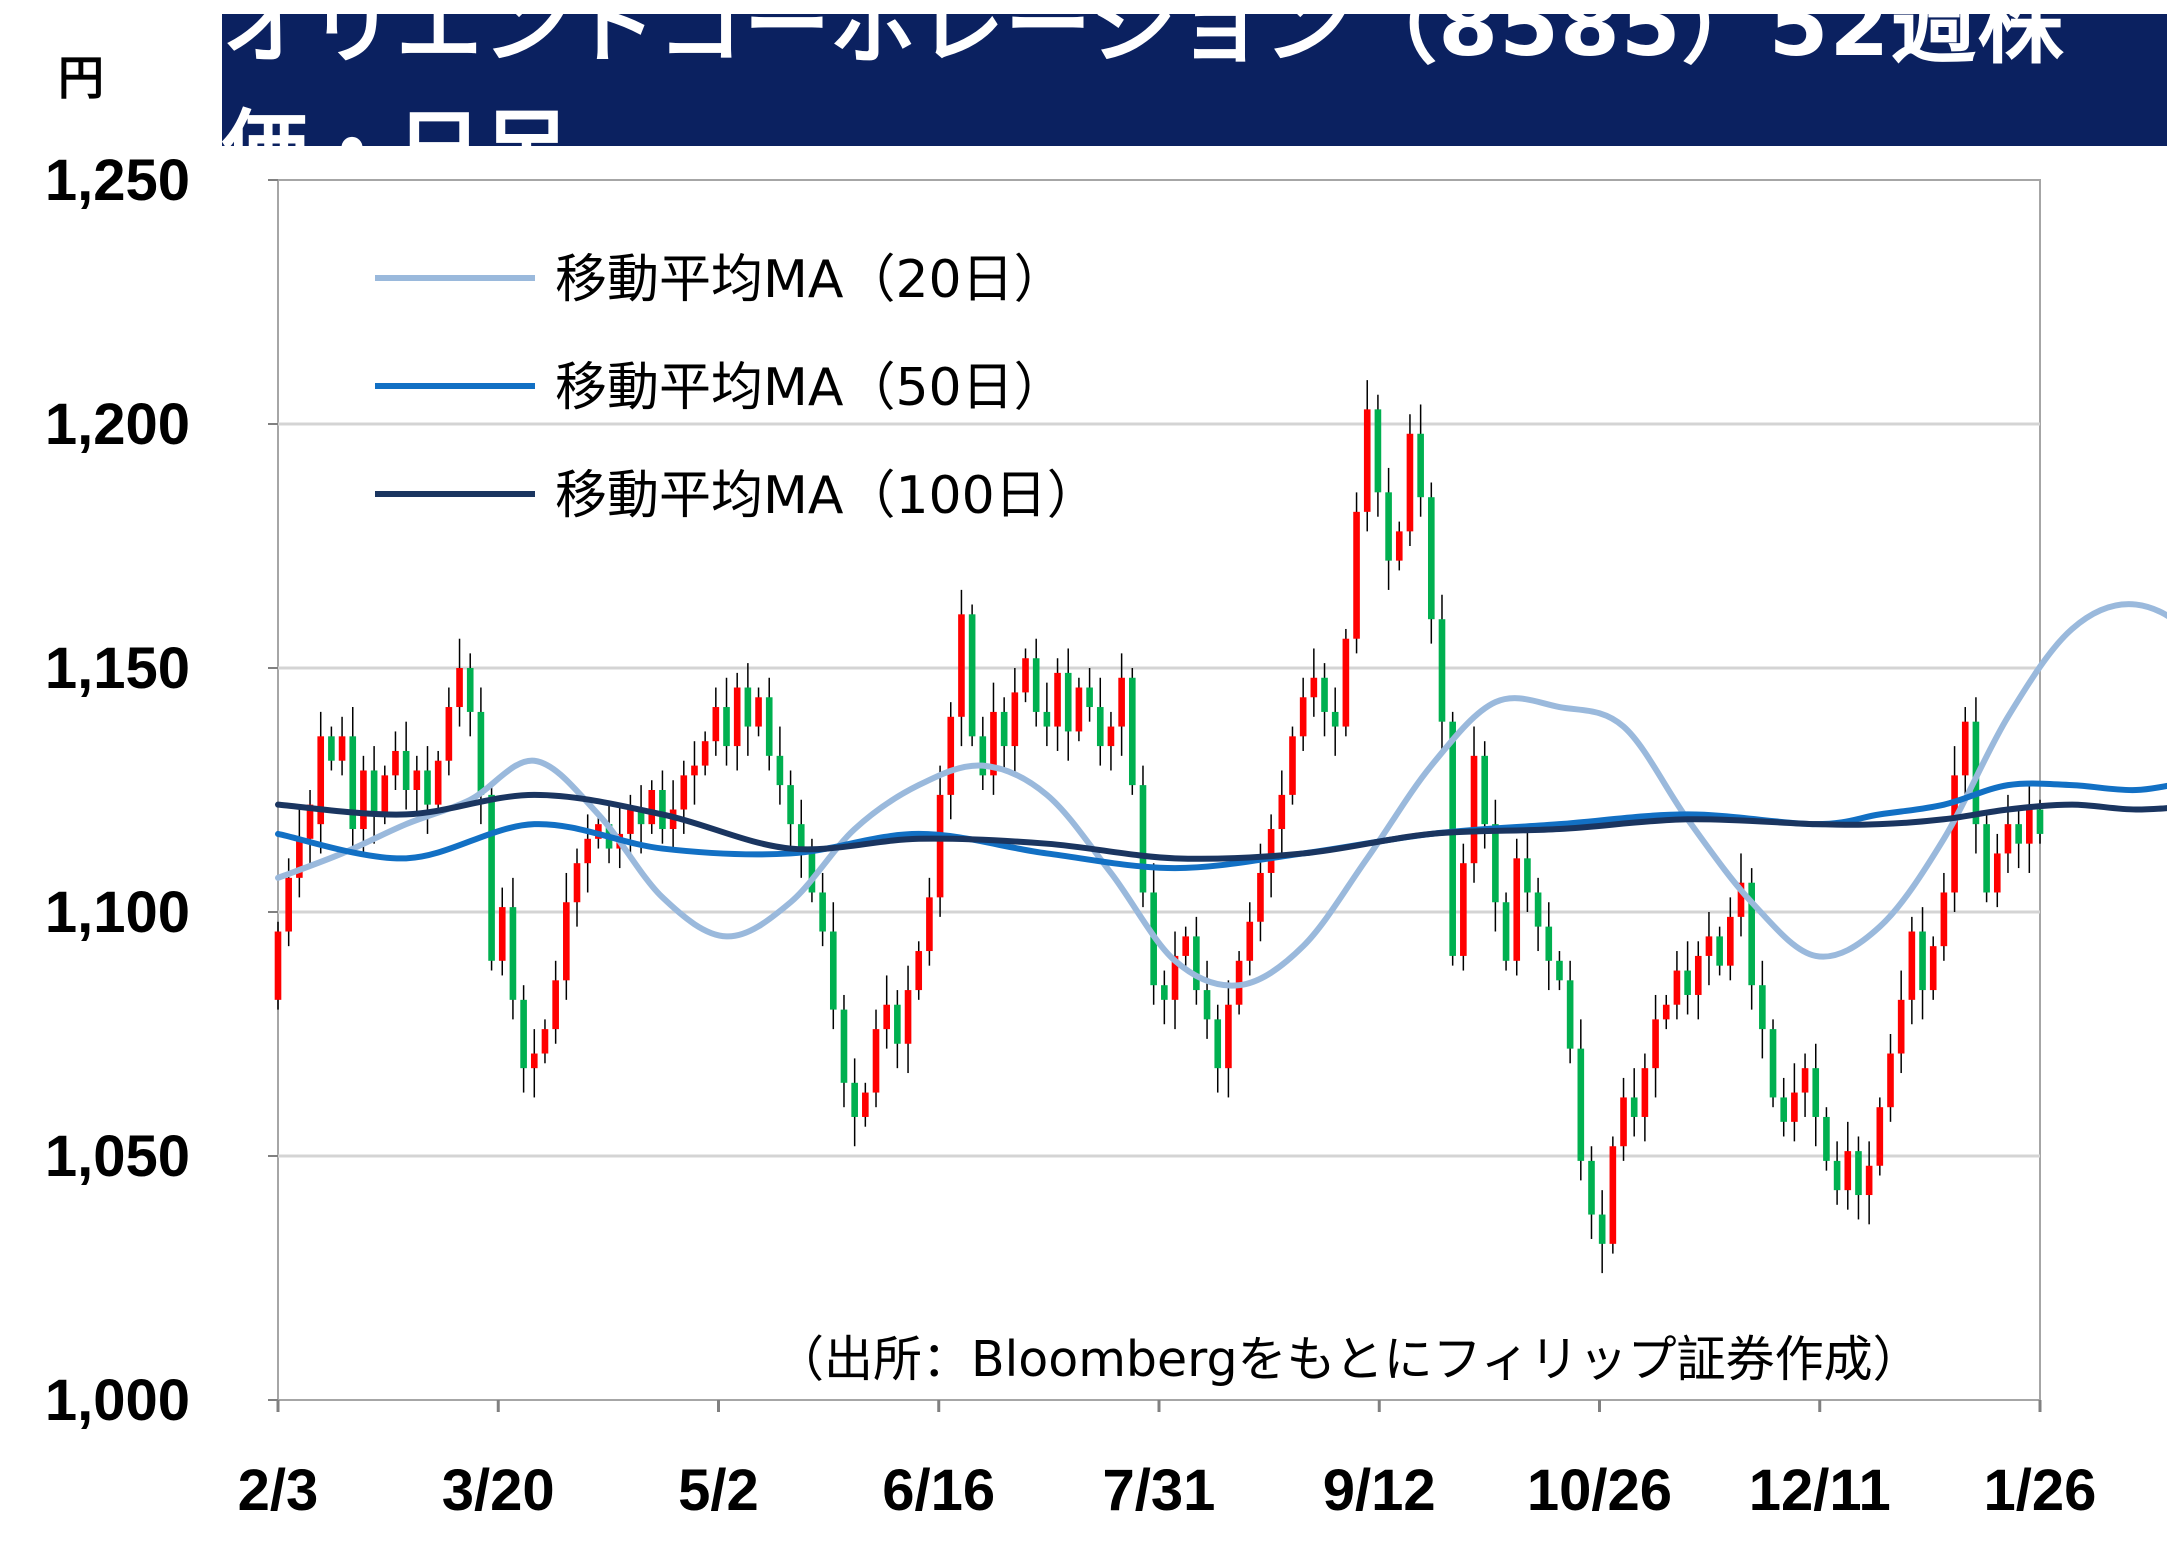 This screenshot has width=2167, height=1541. What do you see at coordinates (938, 1490) in the screenshot?
I see `x-tick-label: 6/16` at bounding box center [938, 1490].